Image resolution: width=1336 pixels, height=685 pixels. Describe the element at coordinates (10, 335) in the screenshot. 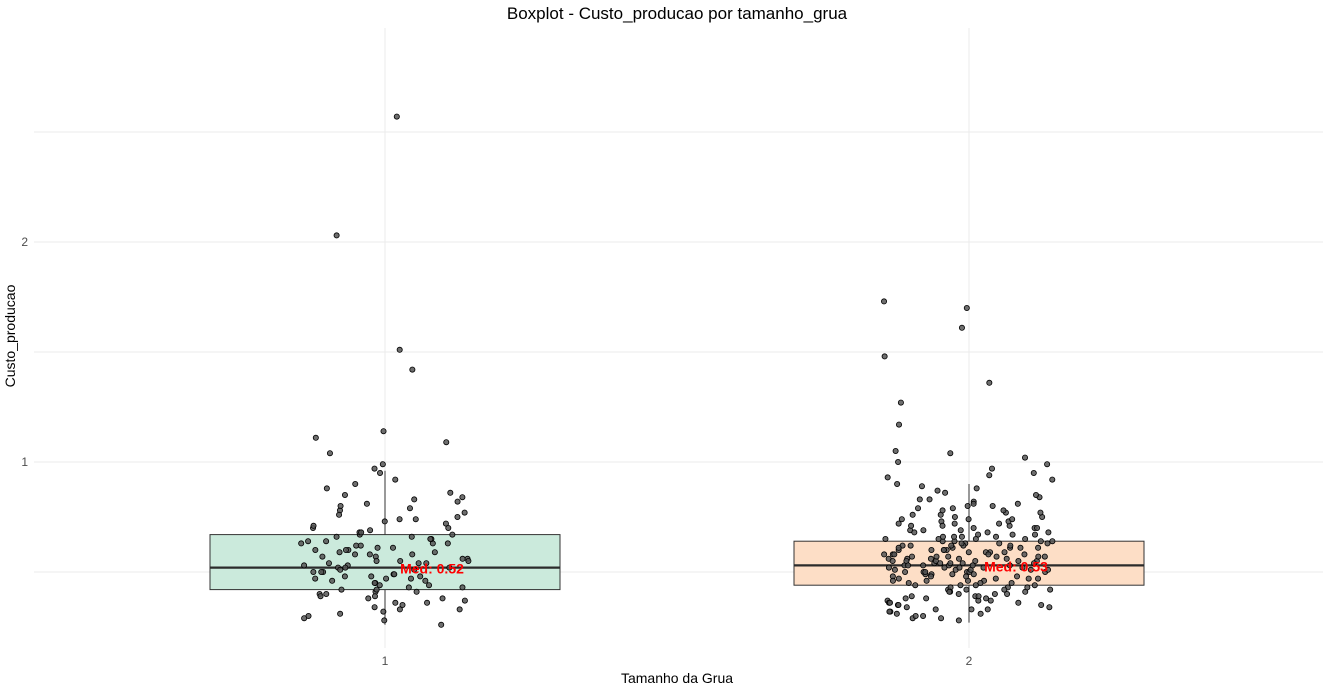

I see `y-axis-title: Custo_producao` at that location.